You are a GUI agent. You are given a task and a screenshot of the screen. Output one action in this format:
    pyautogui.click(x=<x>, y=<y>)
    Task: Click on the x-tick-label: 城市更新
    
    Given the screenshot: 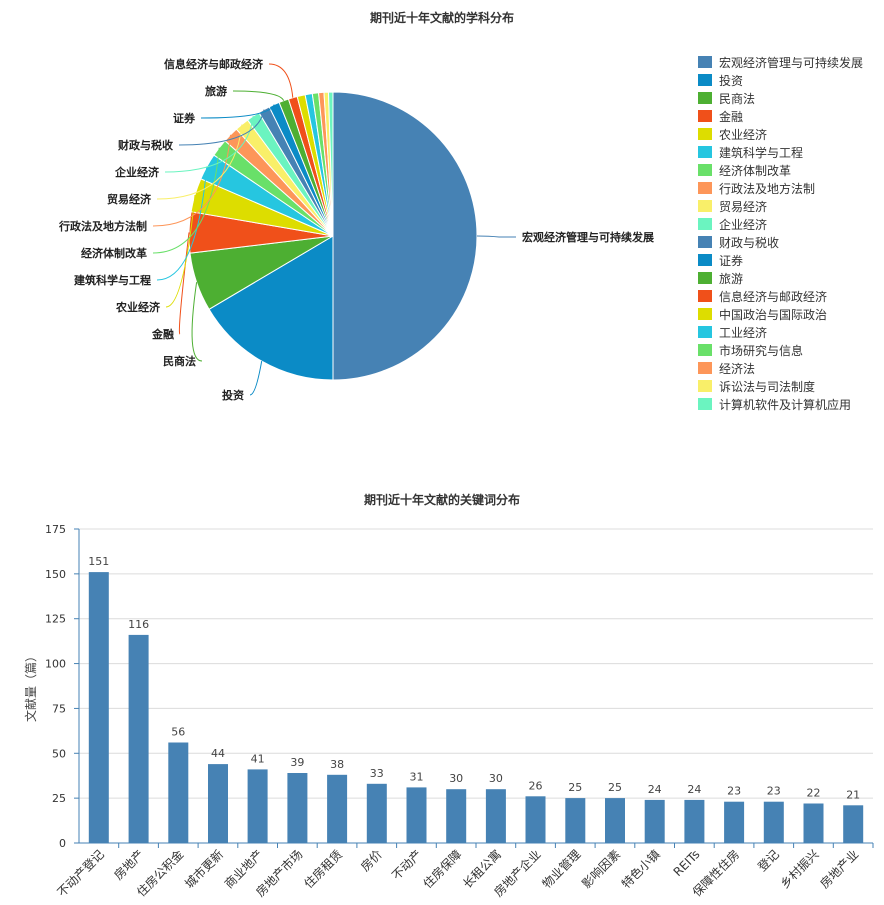 What is the action you would take?
    pyautogui.click(x=204, y=869)
    